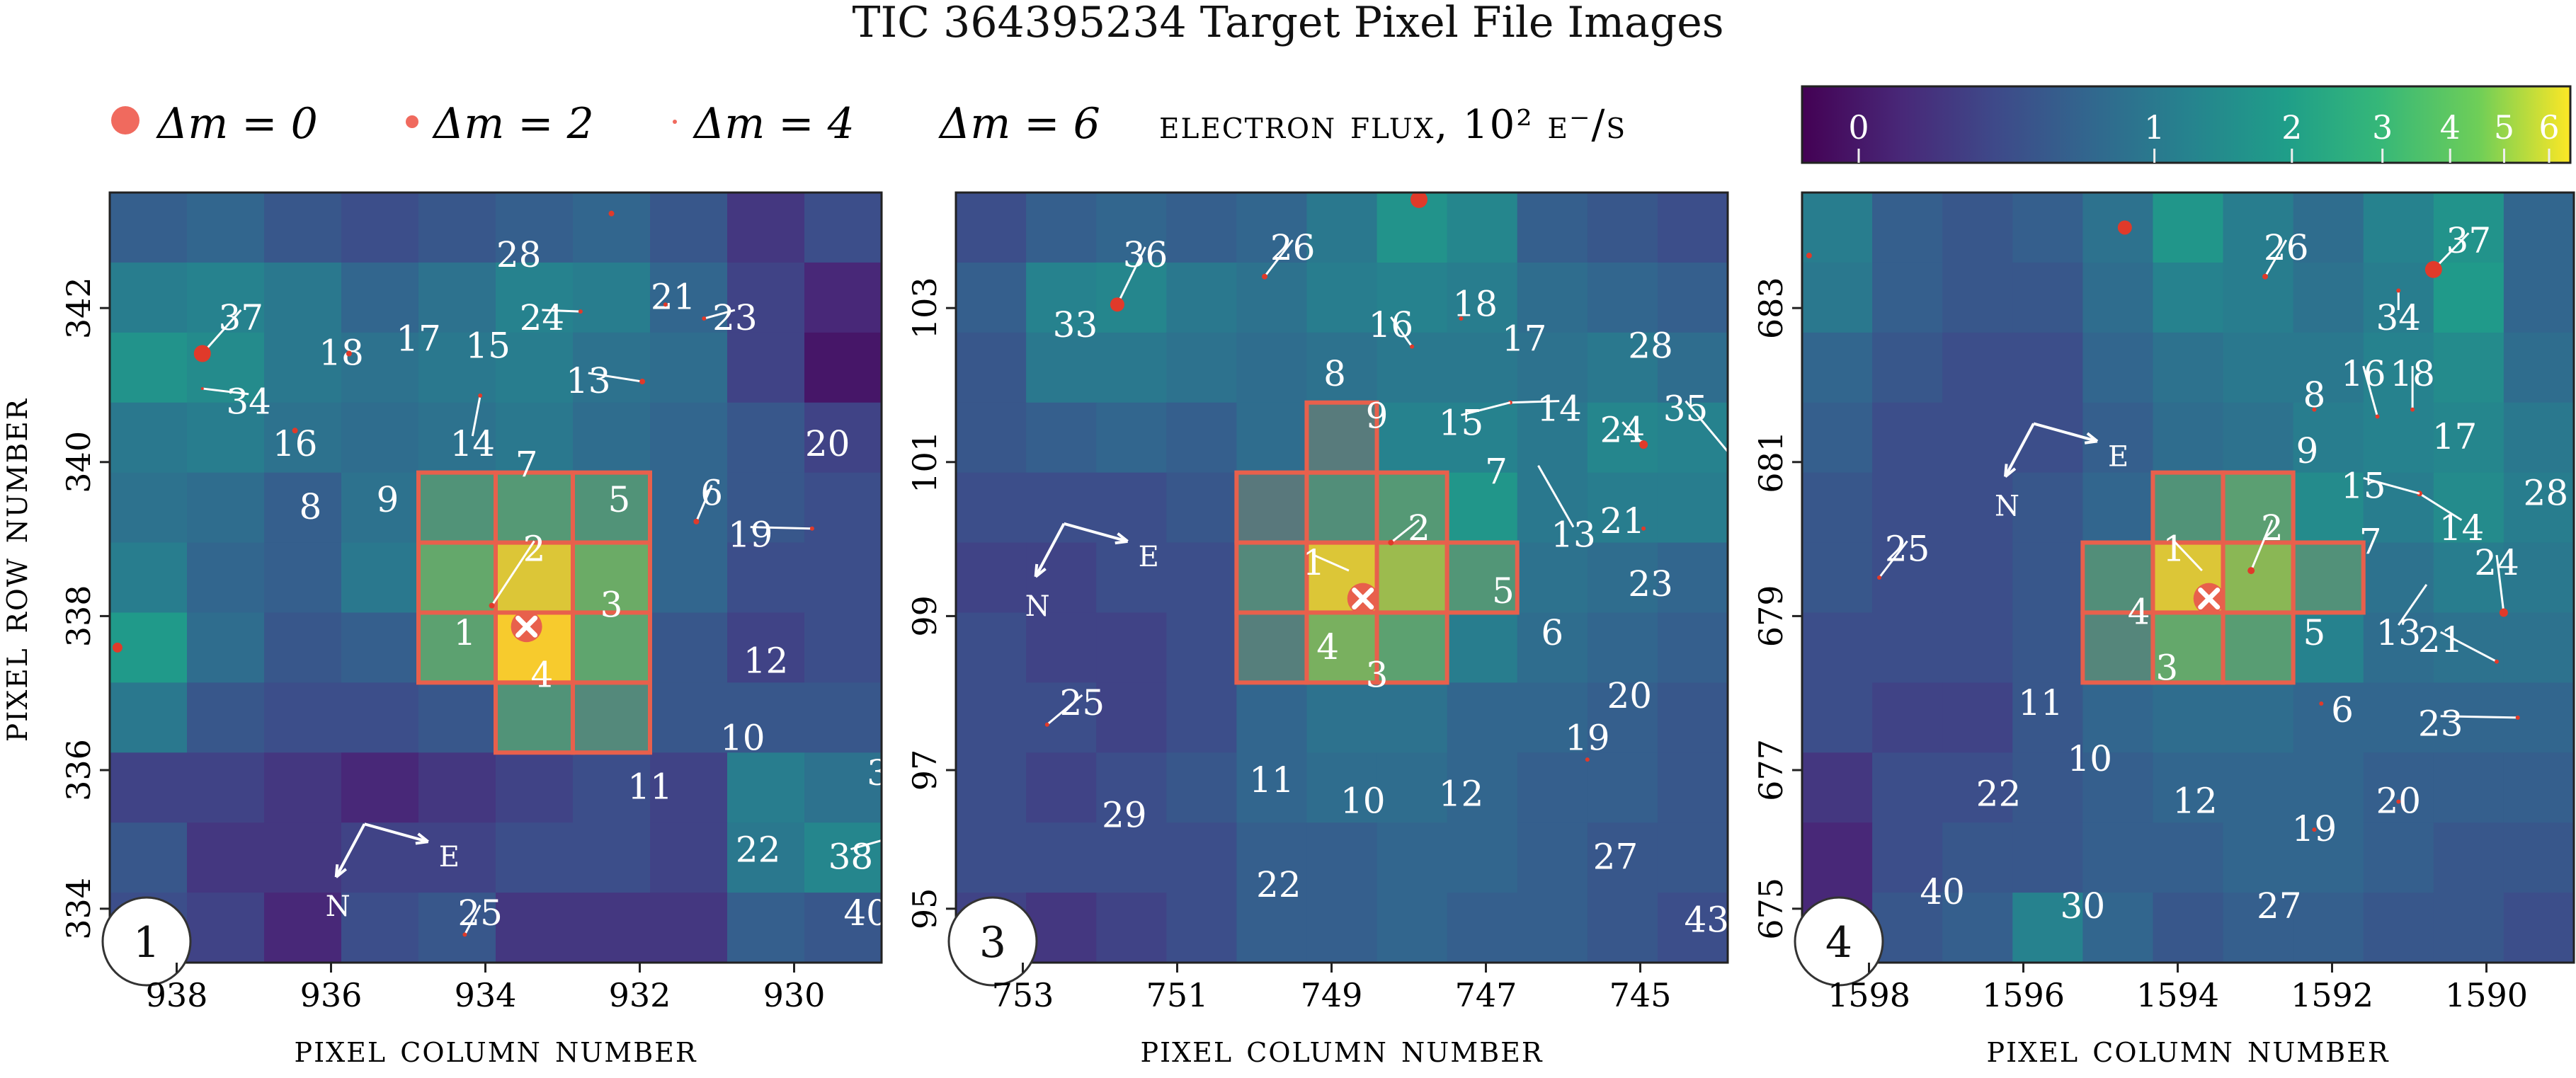 The width and height of the screenshot is (2576, 1078). Describe the element at coordinates (1272, 780) in the screenshot. I see `star-label: 11` at that location.